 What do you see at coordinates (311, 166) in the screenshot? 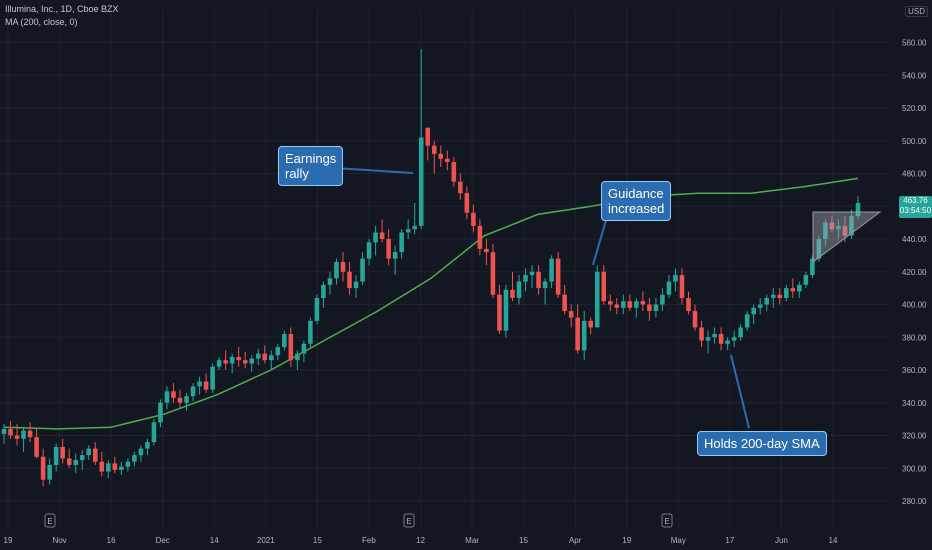
I see `earnings-rally-callout: Earnings rally` at bounding box center [311, 166].